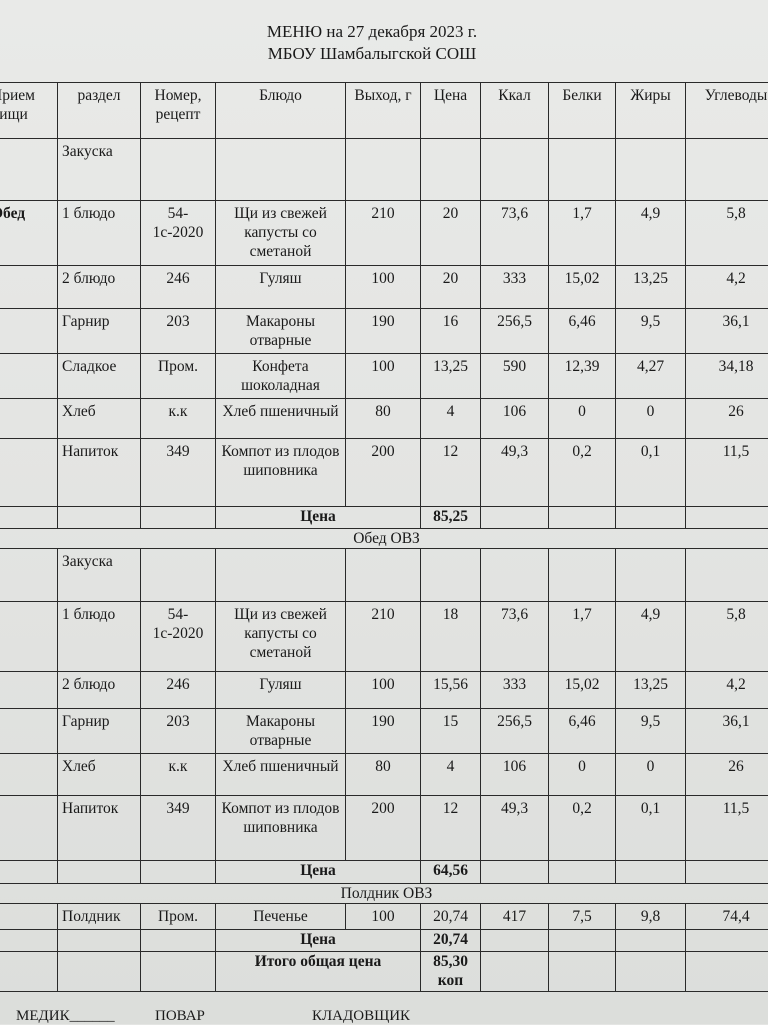 Image resolution: width=768 pixels, height=1025 pixels. What do you see at coordinates (29, 233) in the screenshot?
I see `table-cell: Обед` at bounding box center [29, 233].